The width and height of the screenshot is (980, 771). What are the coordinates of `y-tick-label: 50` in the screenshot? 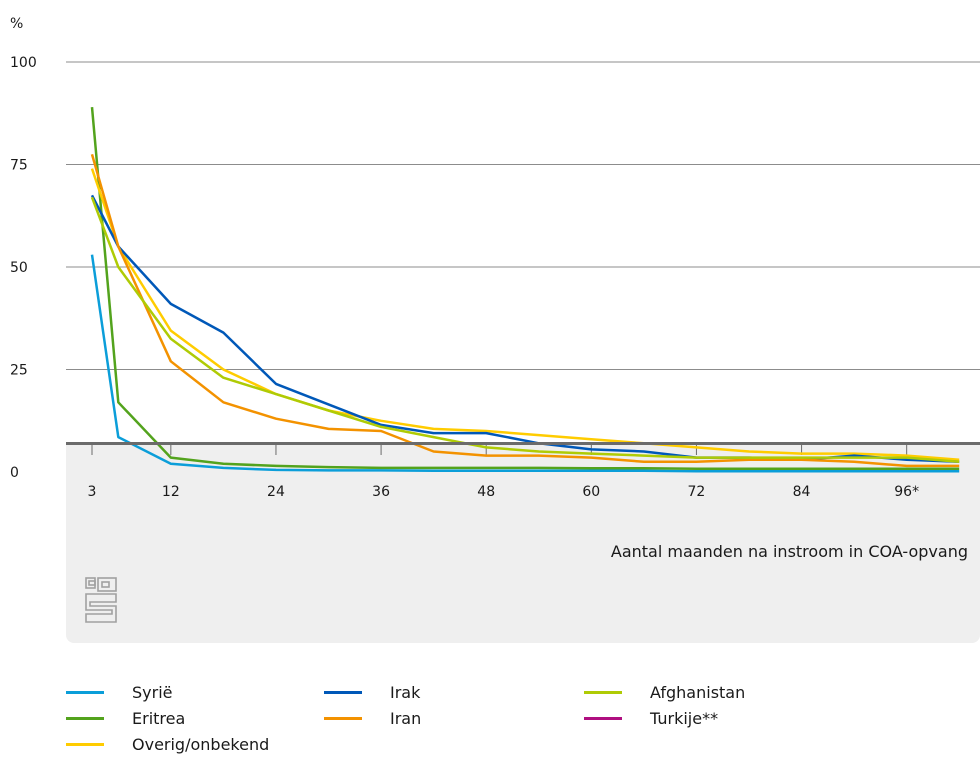 It's located at (19, 268).